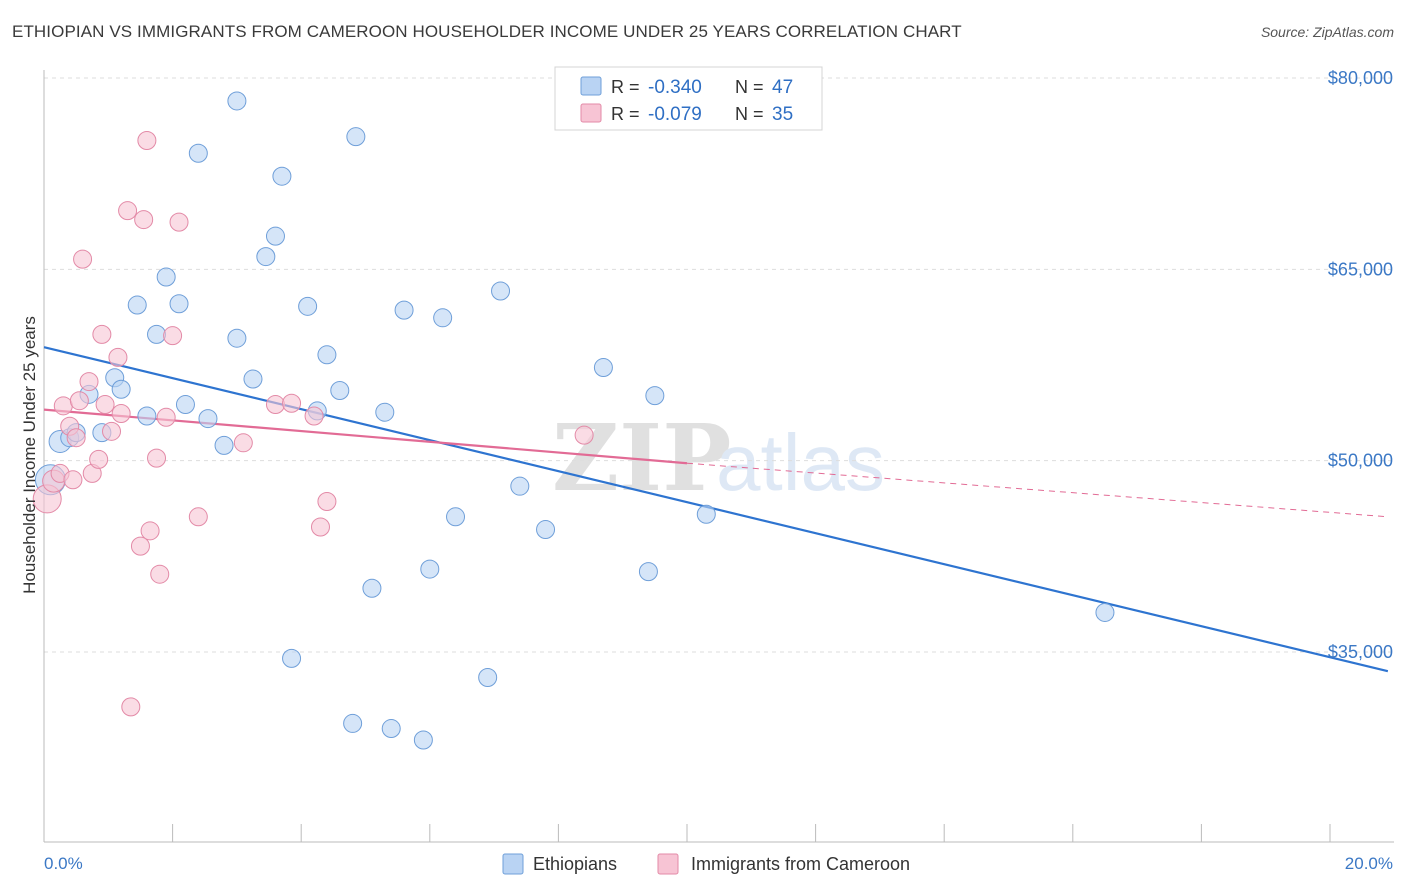 The height and width of the screenshot is (892, 1406). Describe the element at coordinates (641, 458) in the screenshot. I see `watermark-zip: ZIP` at that location.